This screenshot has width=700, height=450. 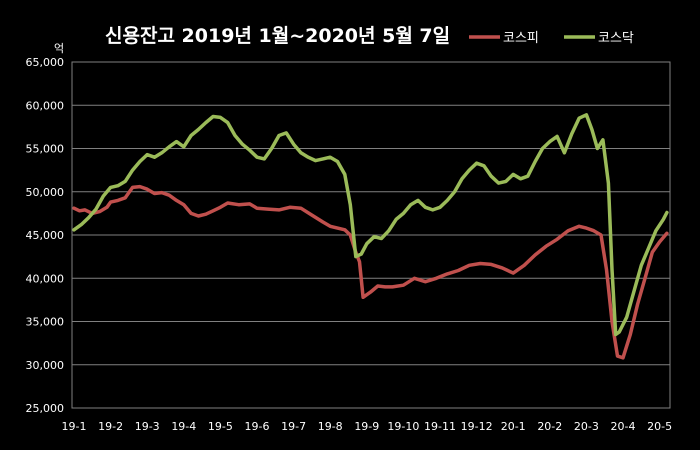 I want to click on x-tick-label: 19-9, so click(x=366, y=426).